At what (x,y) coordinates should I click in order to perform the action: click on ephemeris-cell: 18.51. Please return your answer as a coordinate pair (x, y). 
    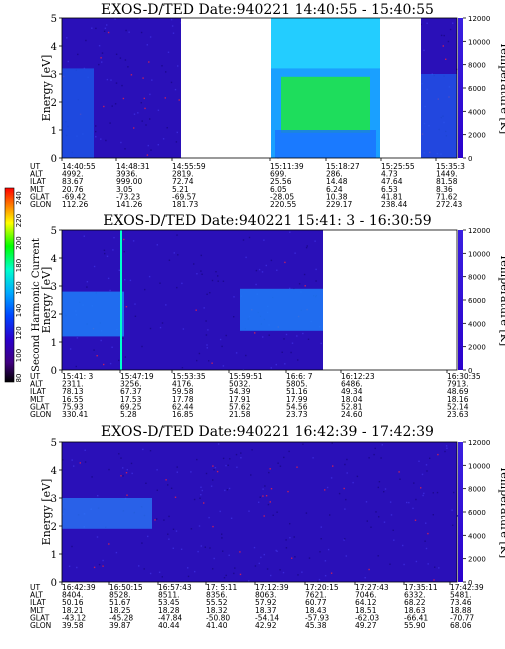
    Looking at the image, I should click on (366, 610).